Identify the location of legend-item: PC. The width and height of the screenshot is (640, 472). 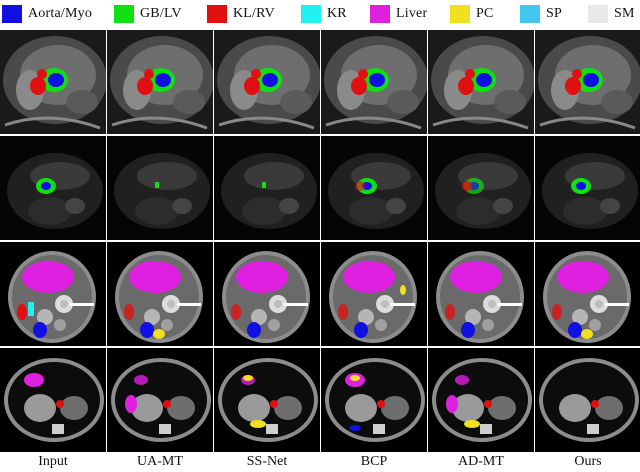
(472, 14).